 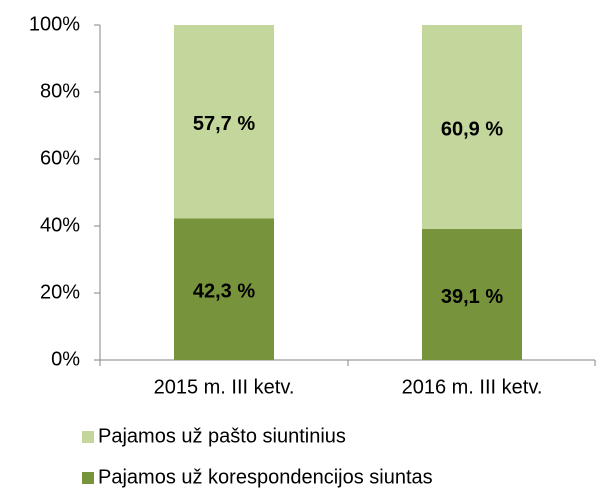 What do you see at coordinates (60, 91) in the screenshot?
I see `y-tick-label: 80%` at bounding box center [60, 91].